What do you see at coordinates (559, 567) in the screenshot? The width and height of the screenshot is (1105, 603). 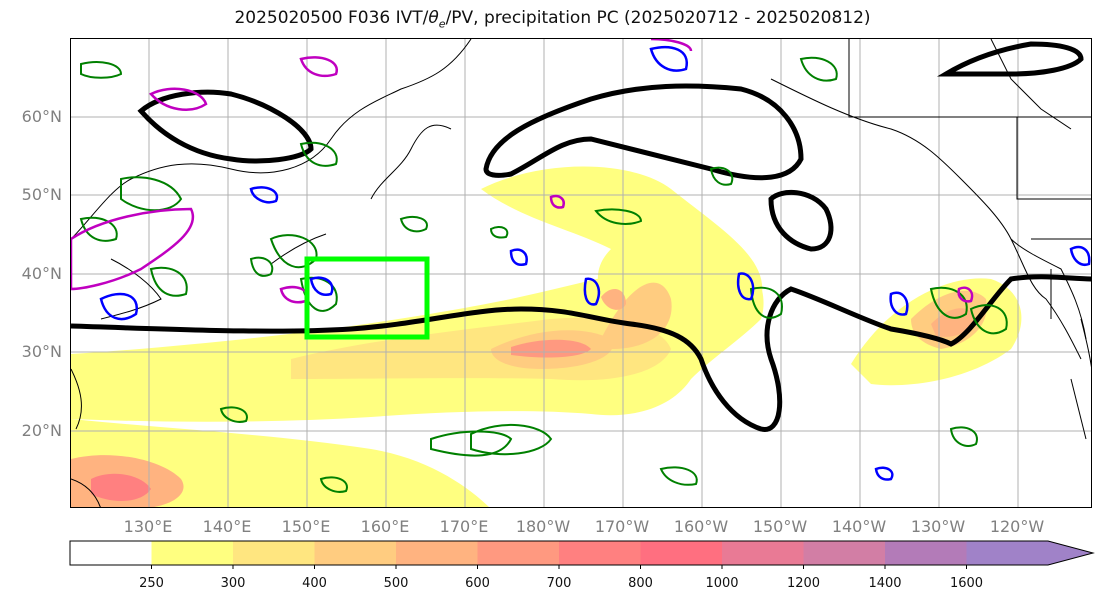 I see `colorbar-ticks` at bounding box center [559, 567].